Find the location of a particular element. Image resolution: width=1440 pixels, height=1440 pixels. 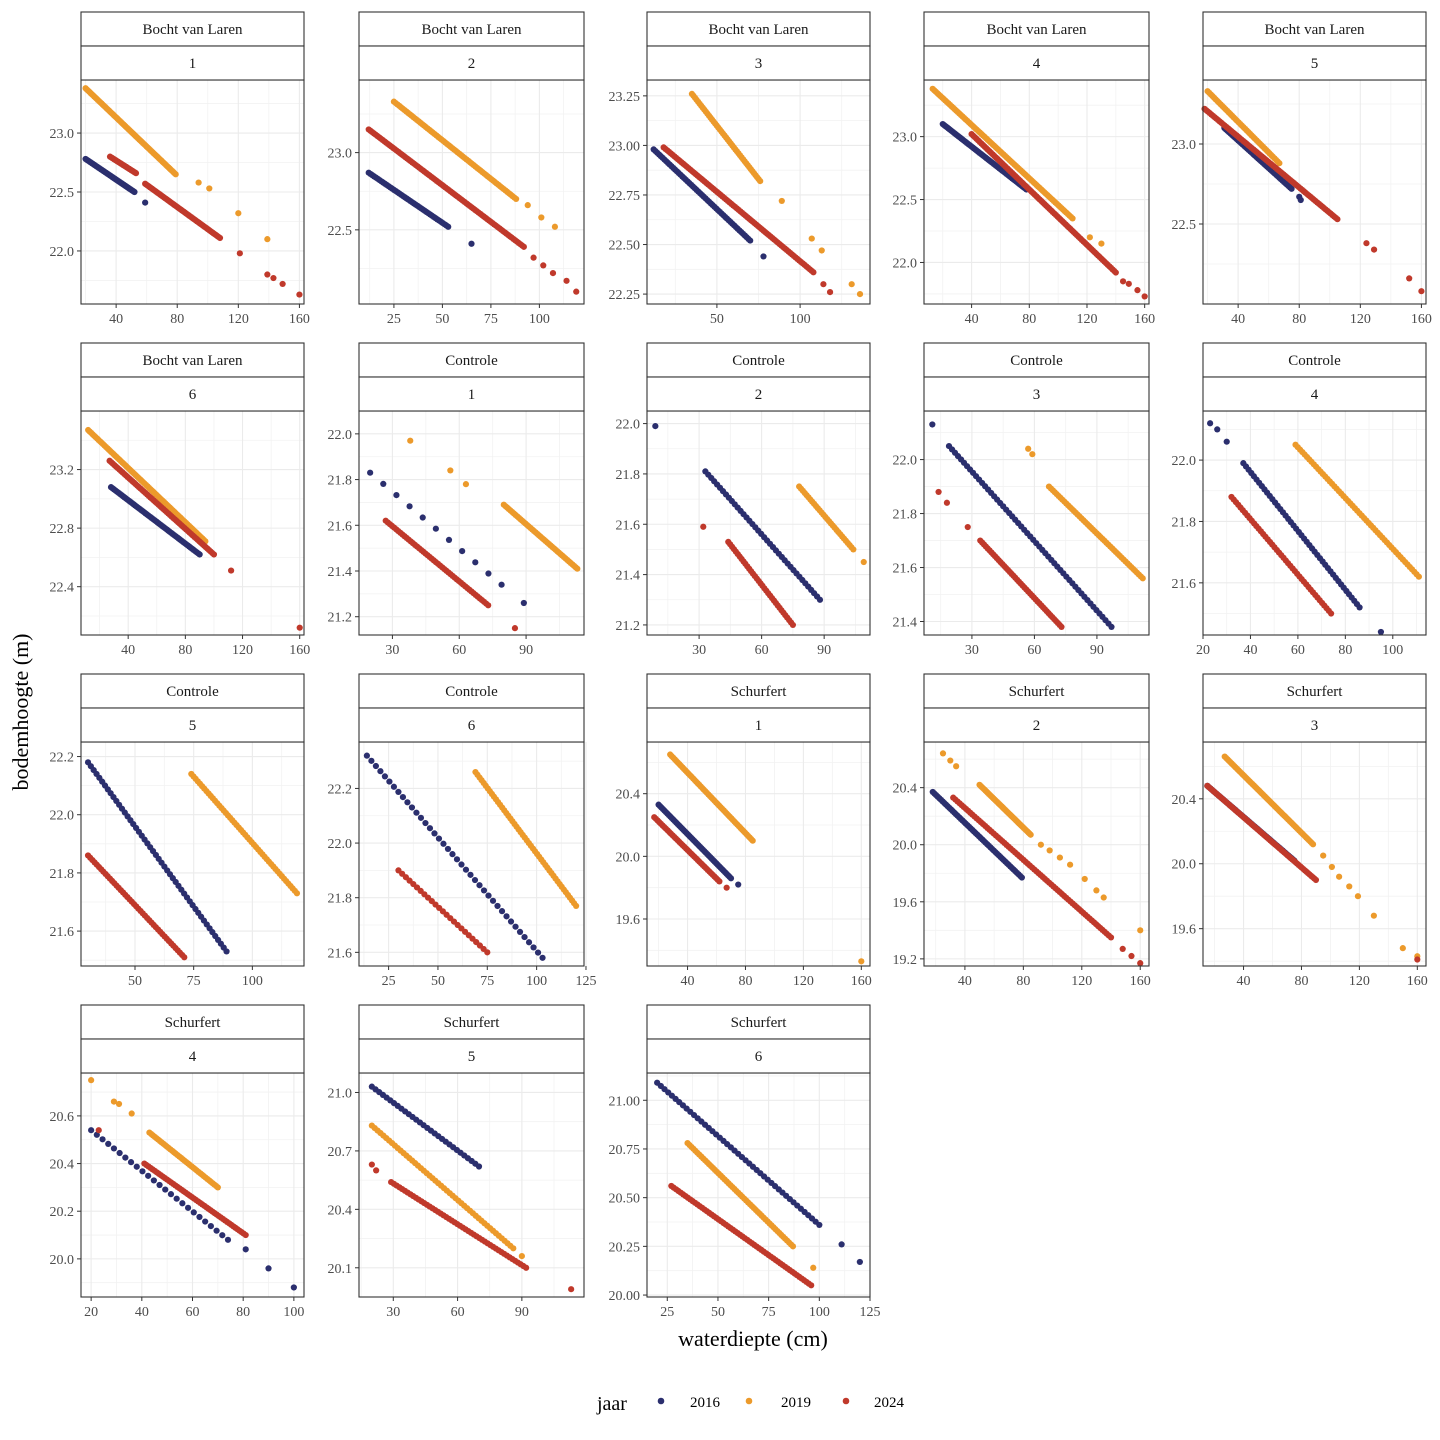

x-tick-label: 80 is located at coordinates (243, 1312).